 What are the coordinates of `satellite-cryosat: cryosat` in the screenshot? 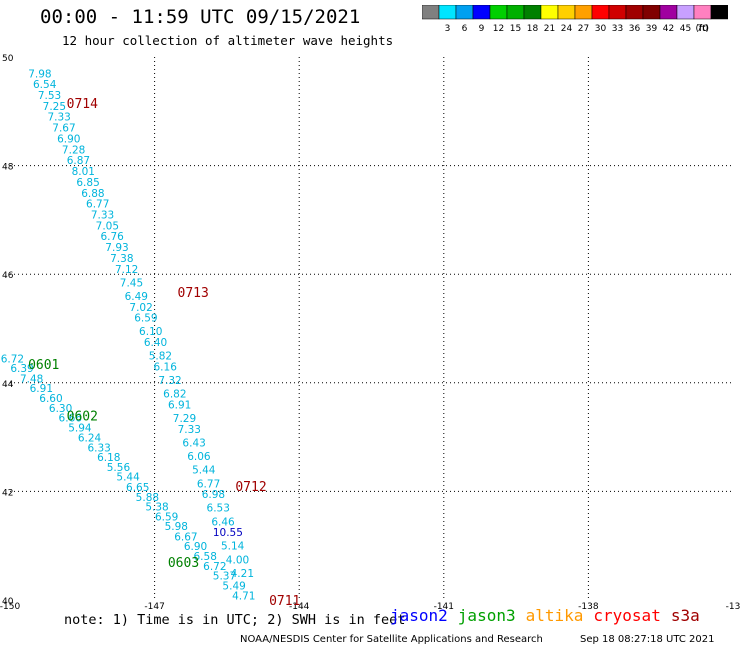 It's located at (627, 615).